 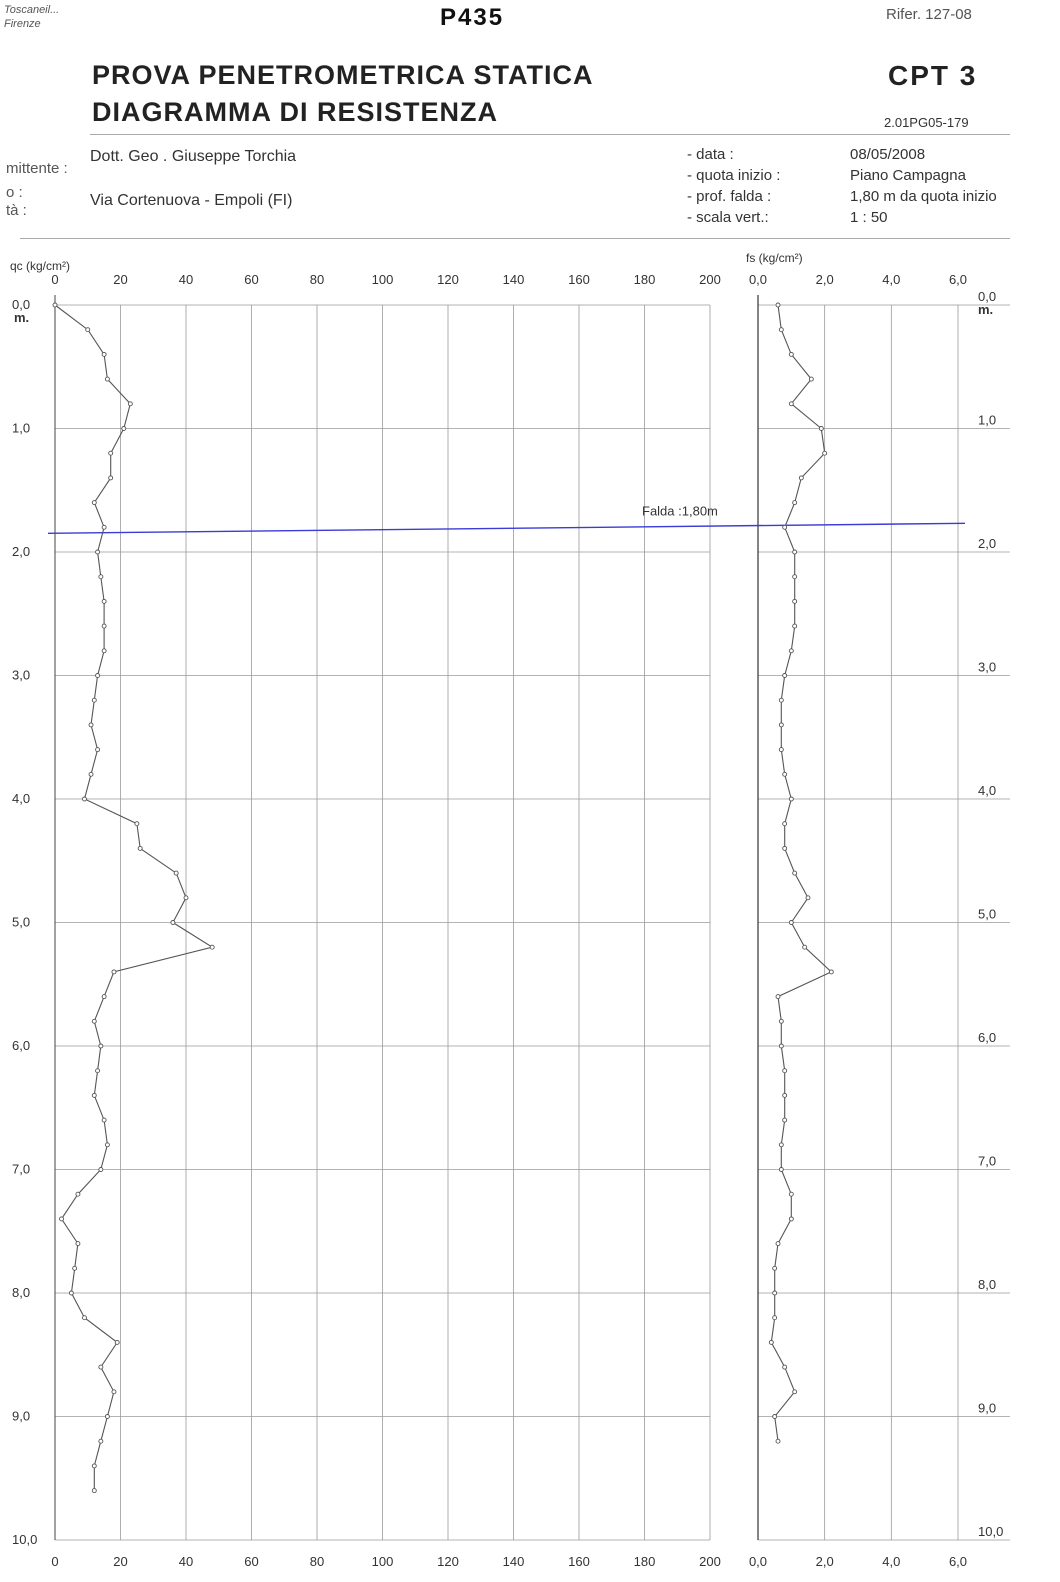 I want to click on fs-tick-label-top: 0,0, so click(x=758, y=279).